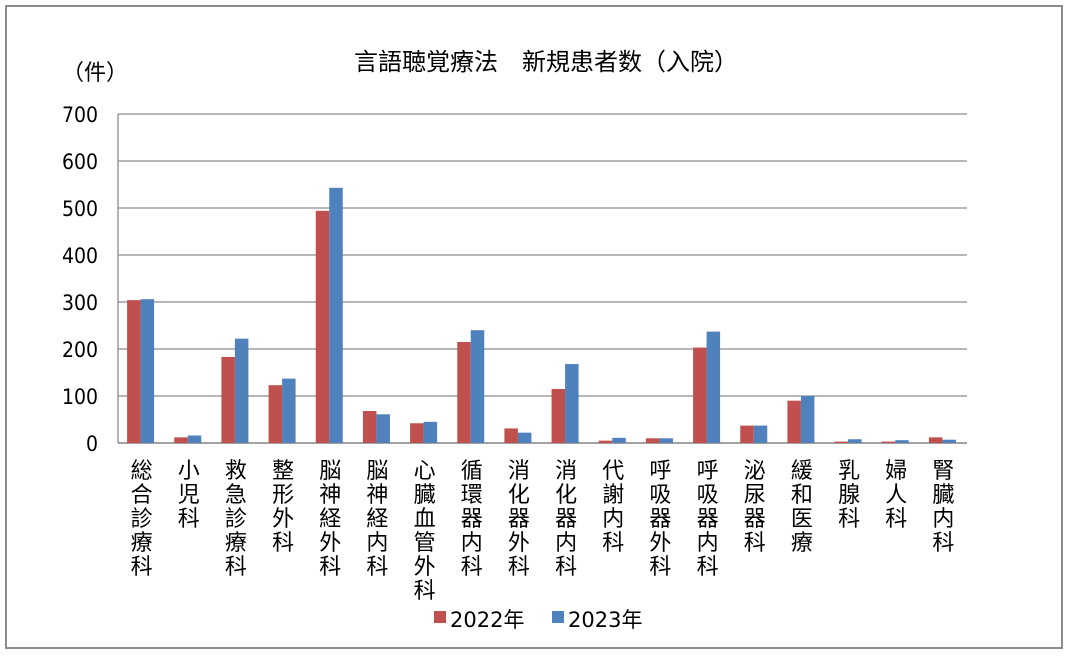 The height and width of the screenshot is (656, 1072). Describe the element at coordinates (283, 507) in the screenshot. I see `x-category-label: 整形外科` at that location.